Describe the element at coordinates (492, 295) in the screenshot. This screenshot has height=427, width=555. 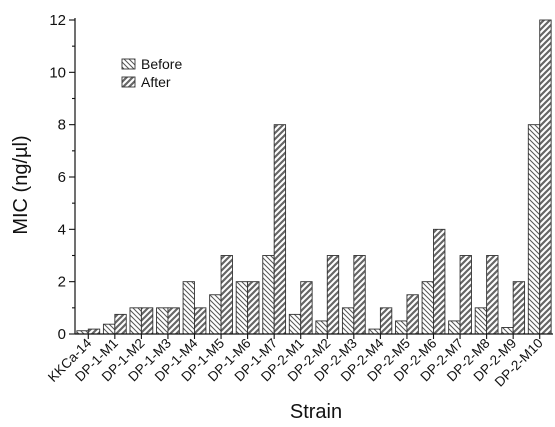
I see `bar-after-dp-2-m8` at that location.